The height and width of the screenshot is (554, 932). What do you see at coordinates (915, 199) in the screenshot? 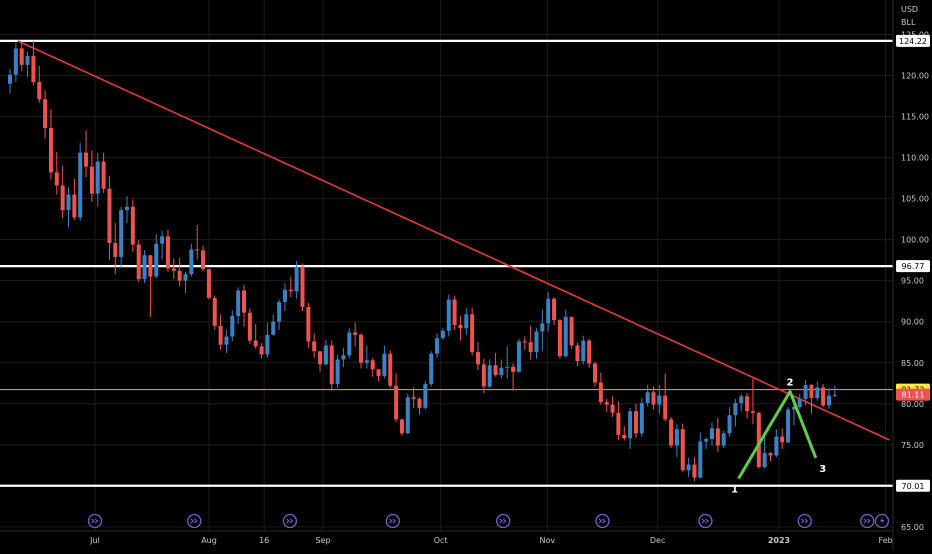
I see `y-tick-label: 105.00` at bounding box center [915, 199].